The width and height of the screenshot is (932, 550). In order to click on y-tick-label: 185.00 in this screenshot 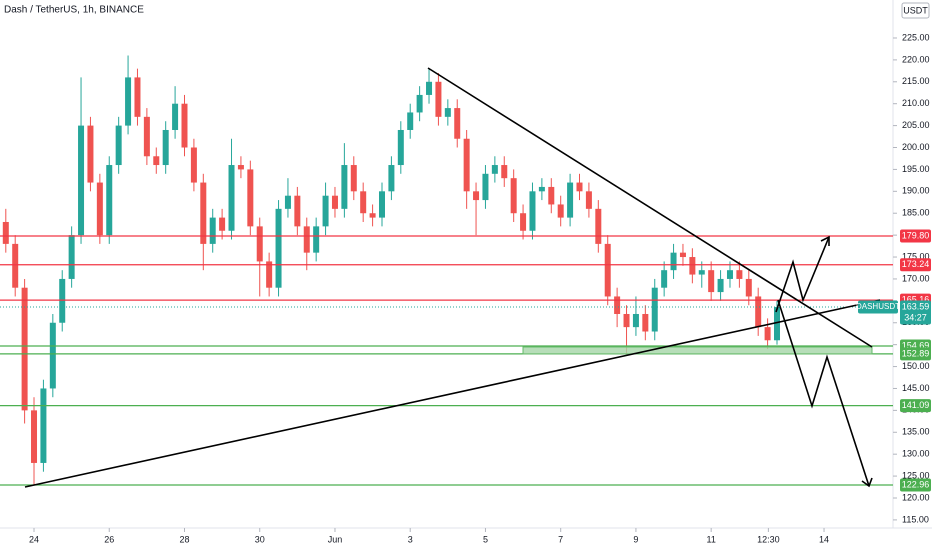, I will do `click(916, 213)`.